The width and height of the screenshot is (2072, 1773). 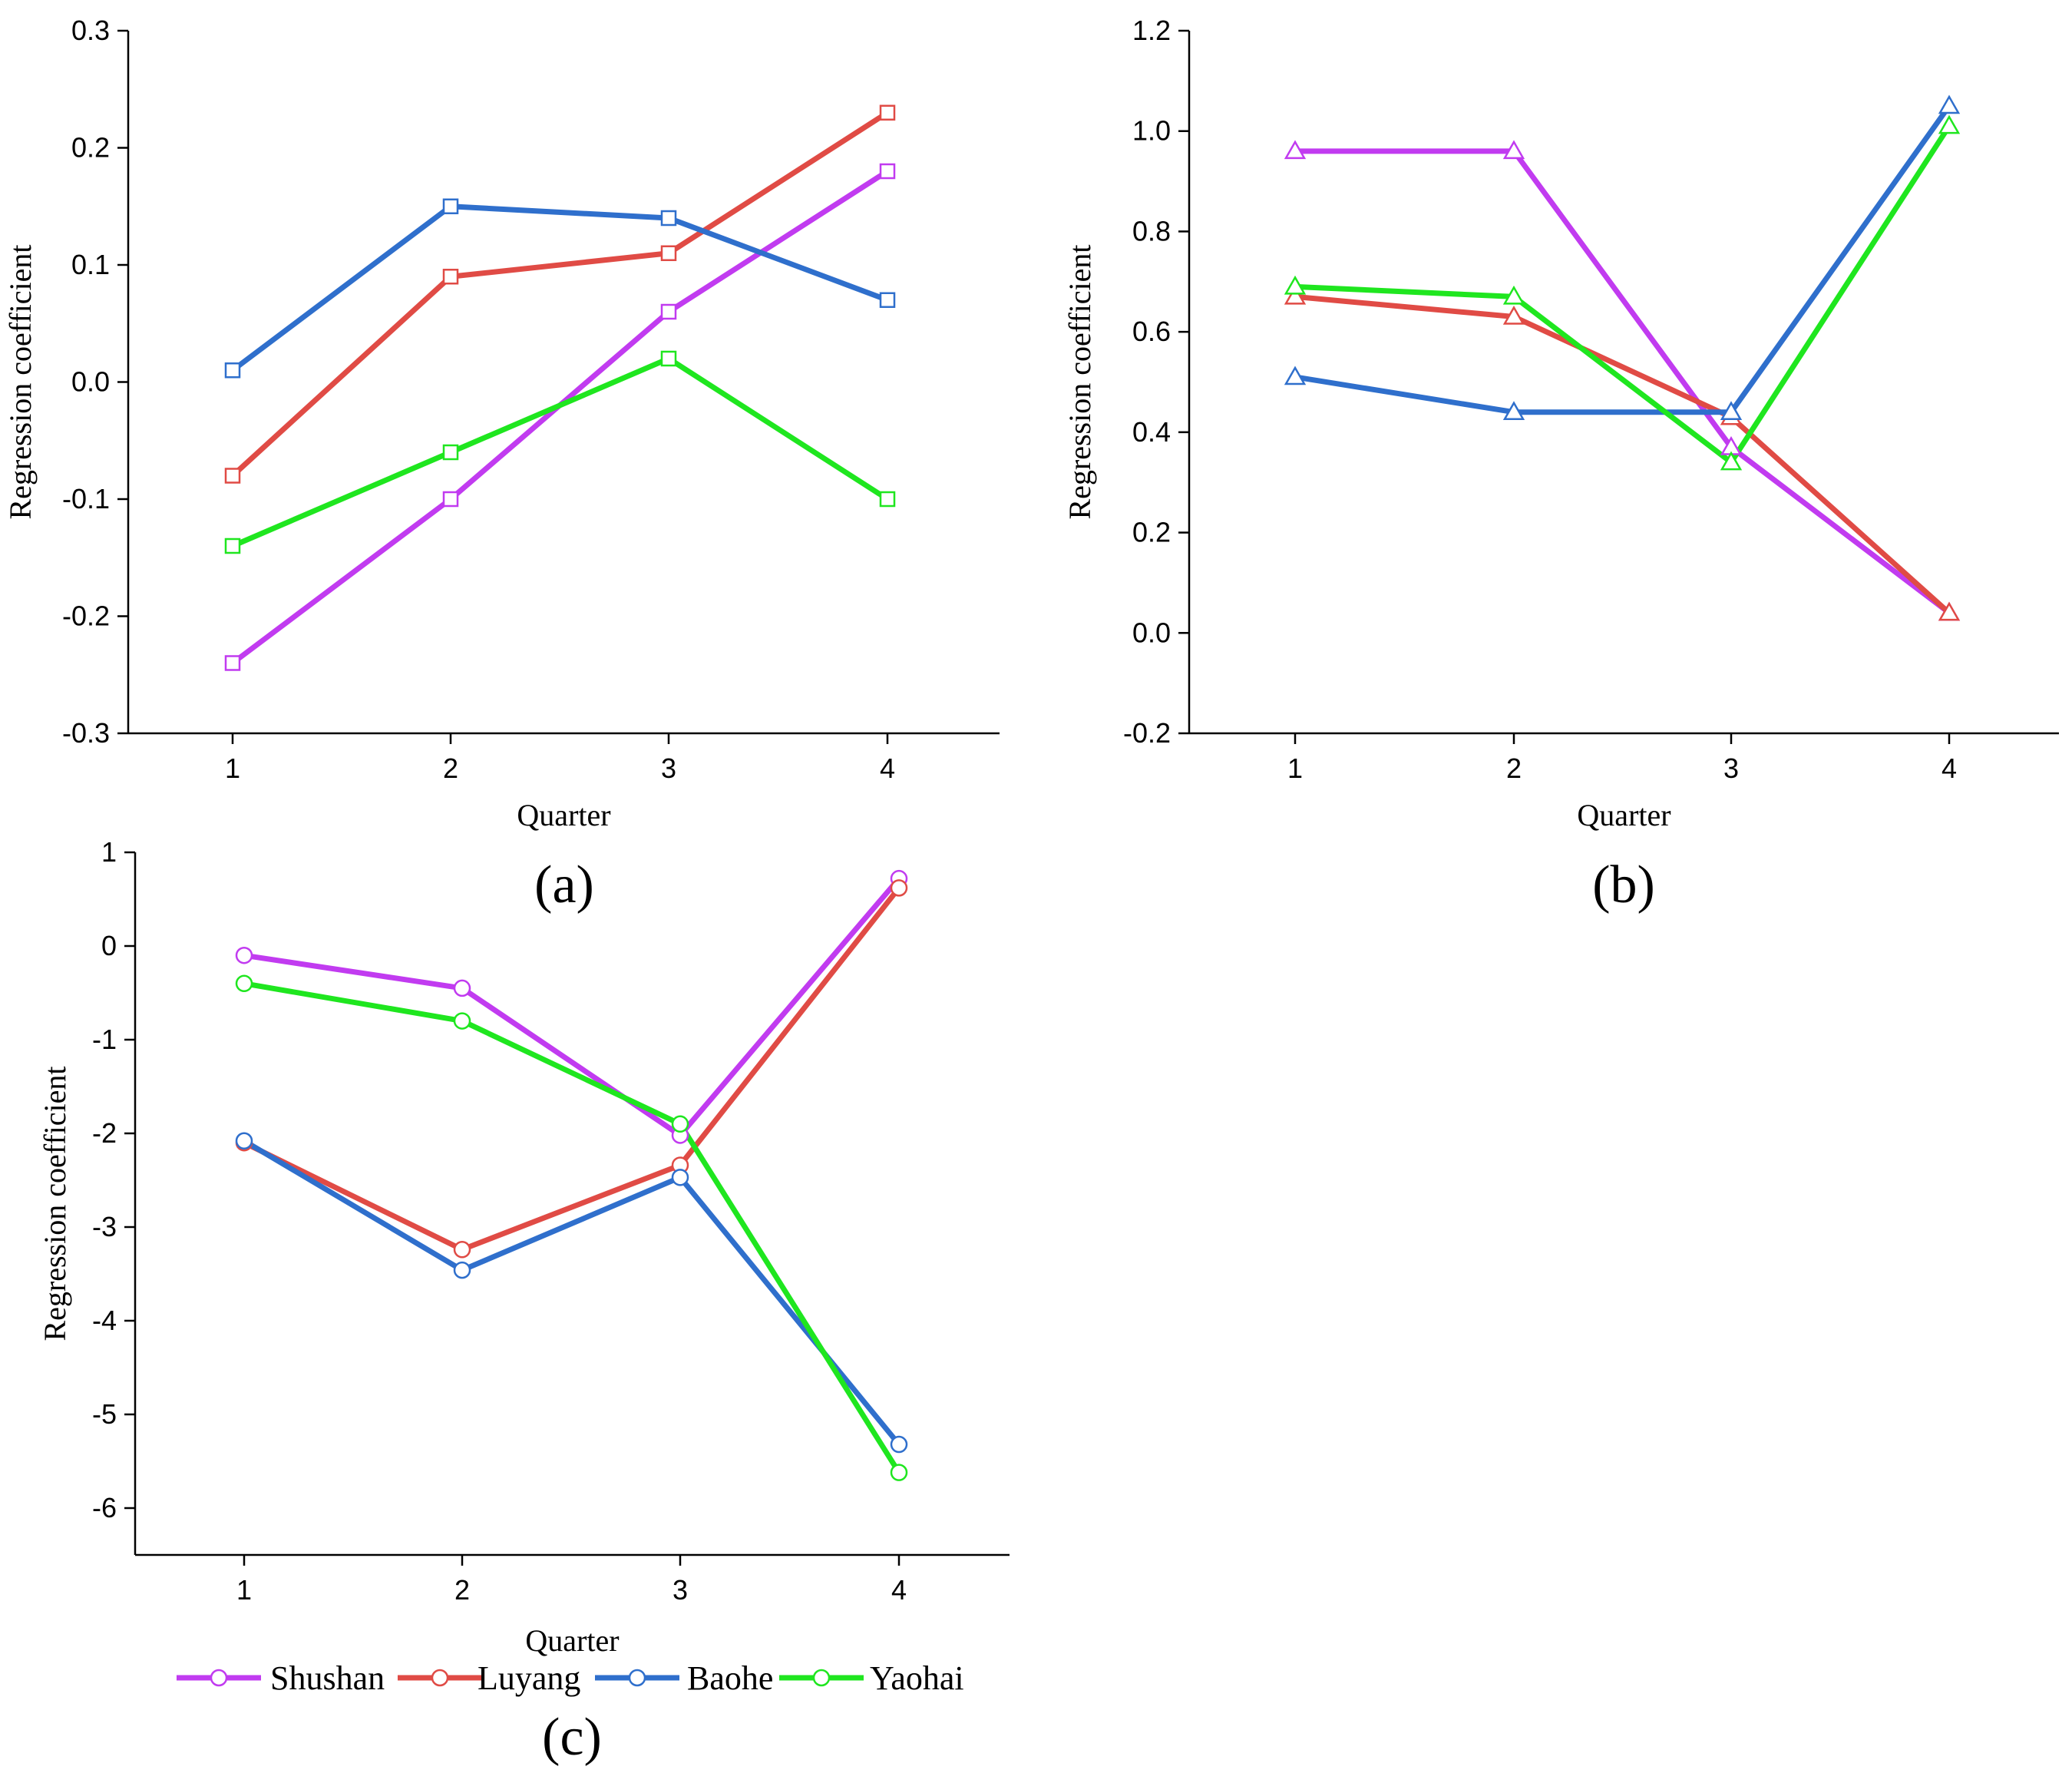 I want to click on y-tick-label: 1.0, so click(x=1151, y=131).